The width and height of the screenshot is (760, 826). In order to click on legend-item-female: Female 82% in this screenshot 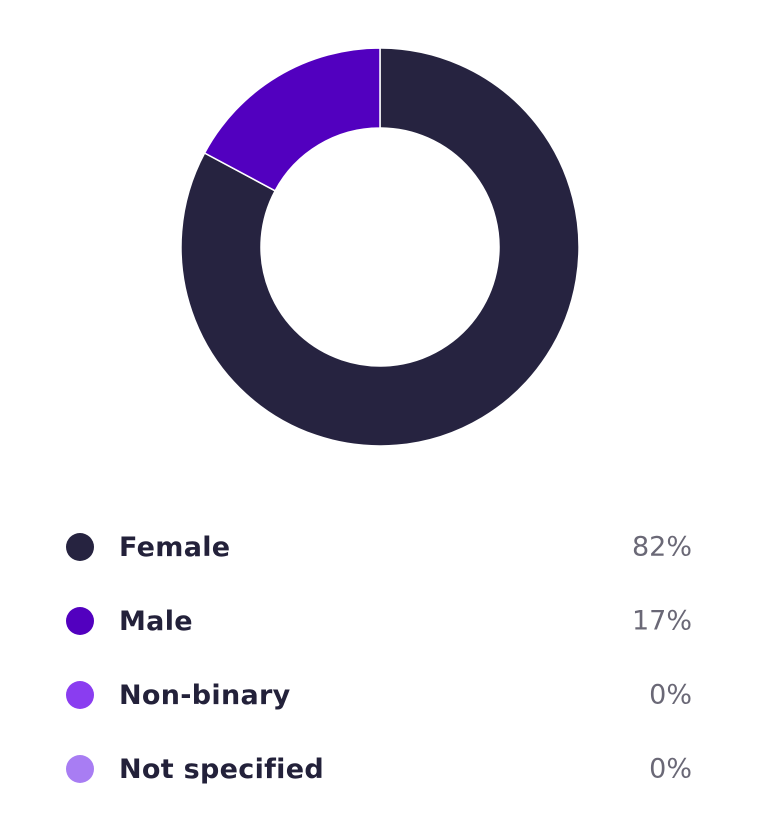, I will do `click(379, 547)`.